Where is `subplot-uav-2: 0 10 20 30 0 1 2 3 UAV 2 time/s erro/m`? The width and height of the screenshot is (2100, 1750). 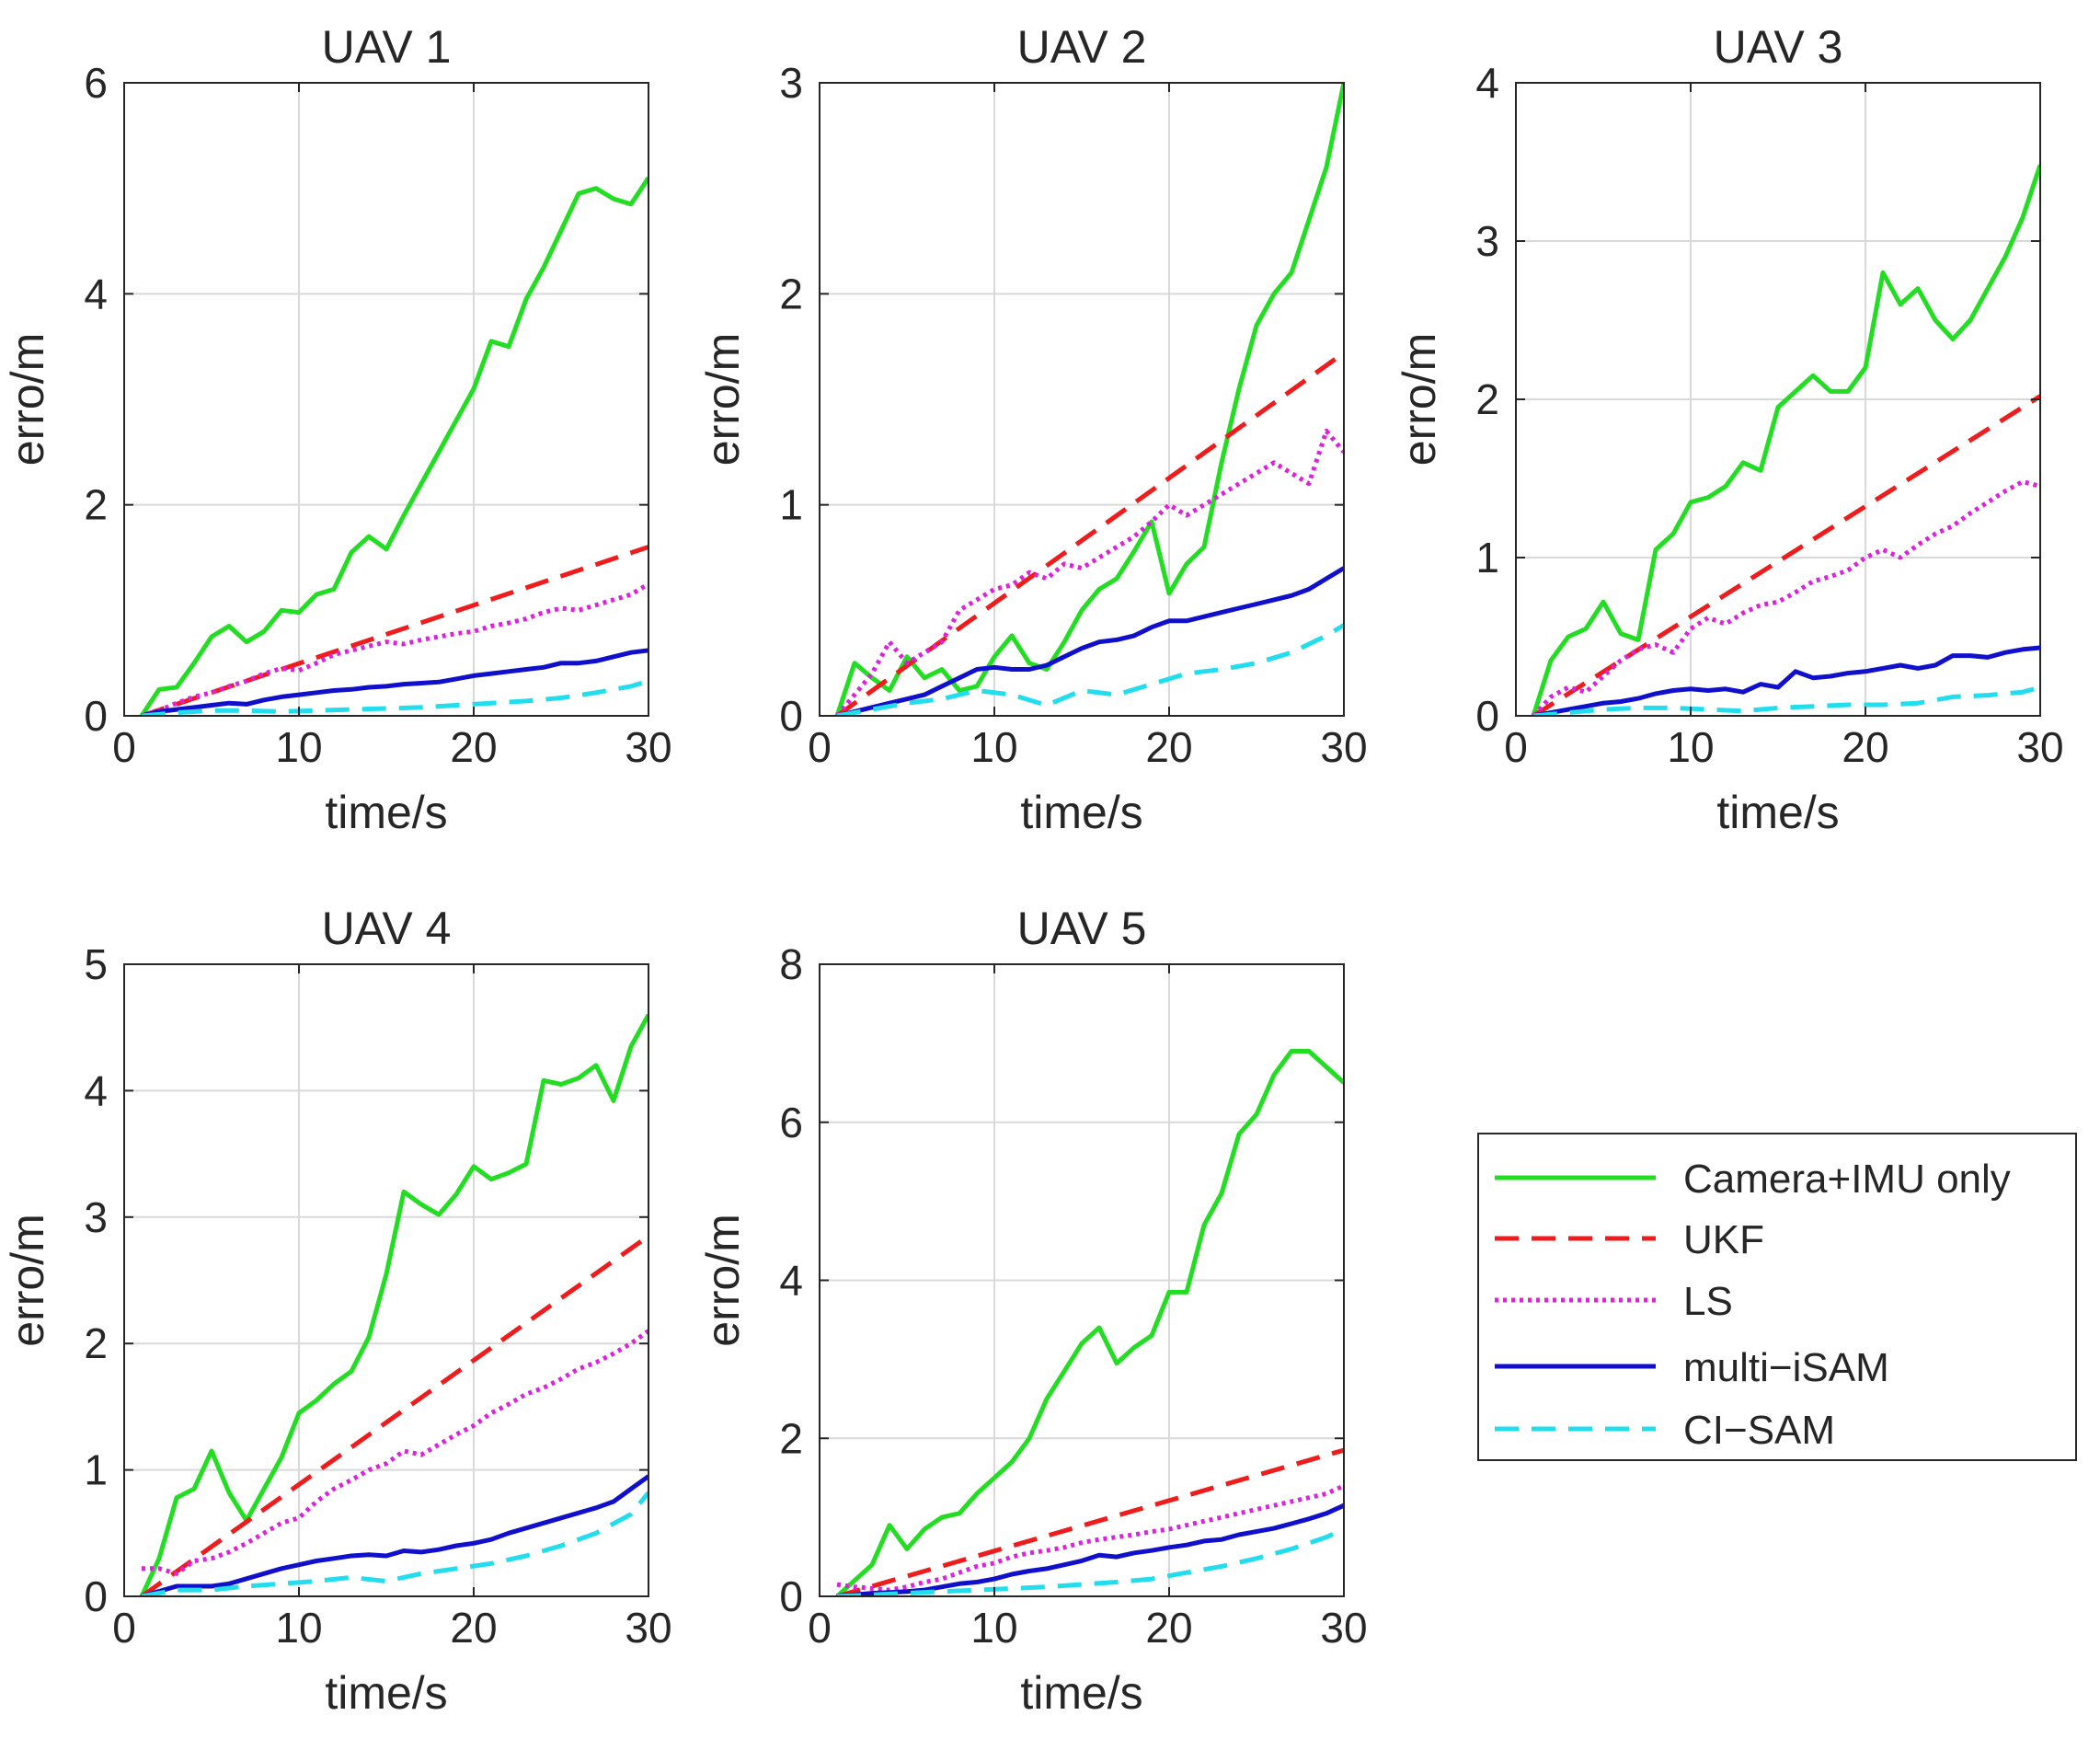
subplot-uav-2: 0 10 20 30 0 1 2 3 UAV 2 time/s erro/m is located at coordinates (1032, 430).